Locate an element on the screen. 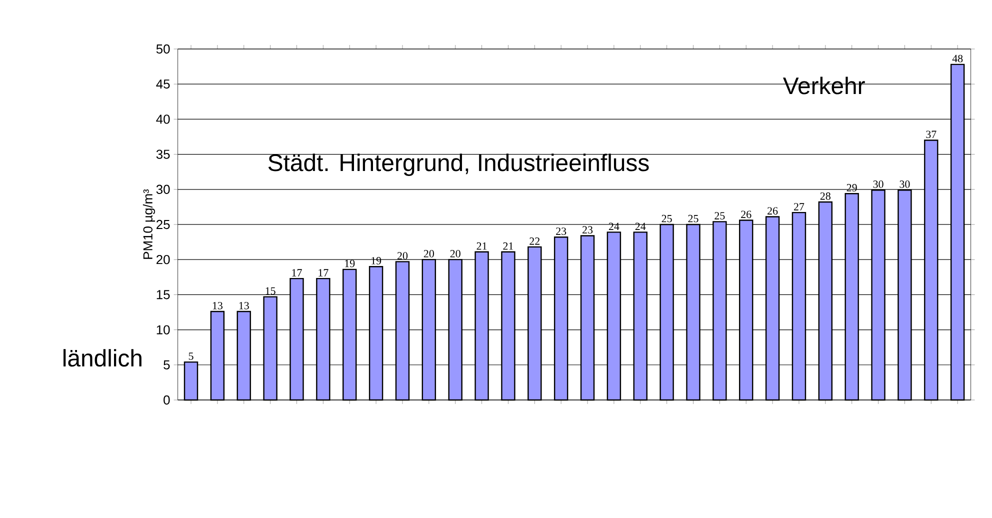 This screenshot has width=992, height=518. y-tick-label: 35 is located at coordinates (163, 154).